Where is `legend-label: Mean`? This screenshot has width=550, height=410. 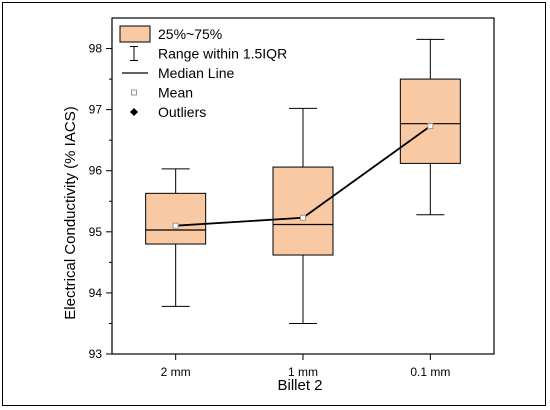
legend-label: Mean is located at coordinates (175, 93).